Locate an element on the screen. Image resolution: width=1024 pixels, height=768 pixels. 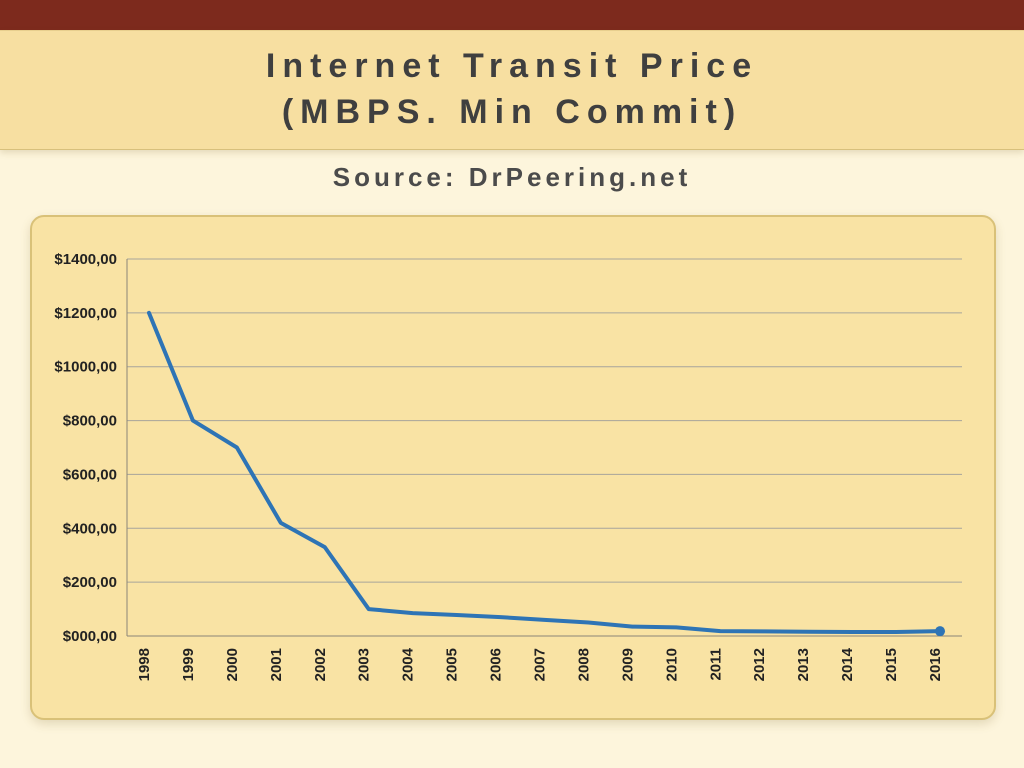
x-tick-label: 2010 is located at coordinates (671, 664).